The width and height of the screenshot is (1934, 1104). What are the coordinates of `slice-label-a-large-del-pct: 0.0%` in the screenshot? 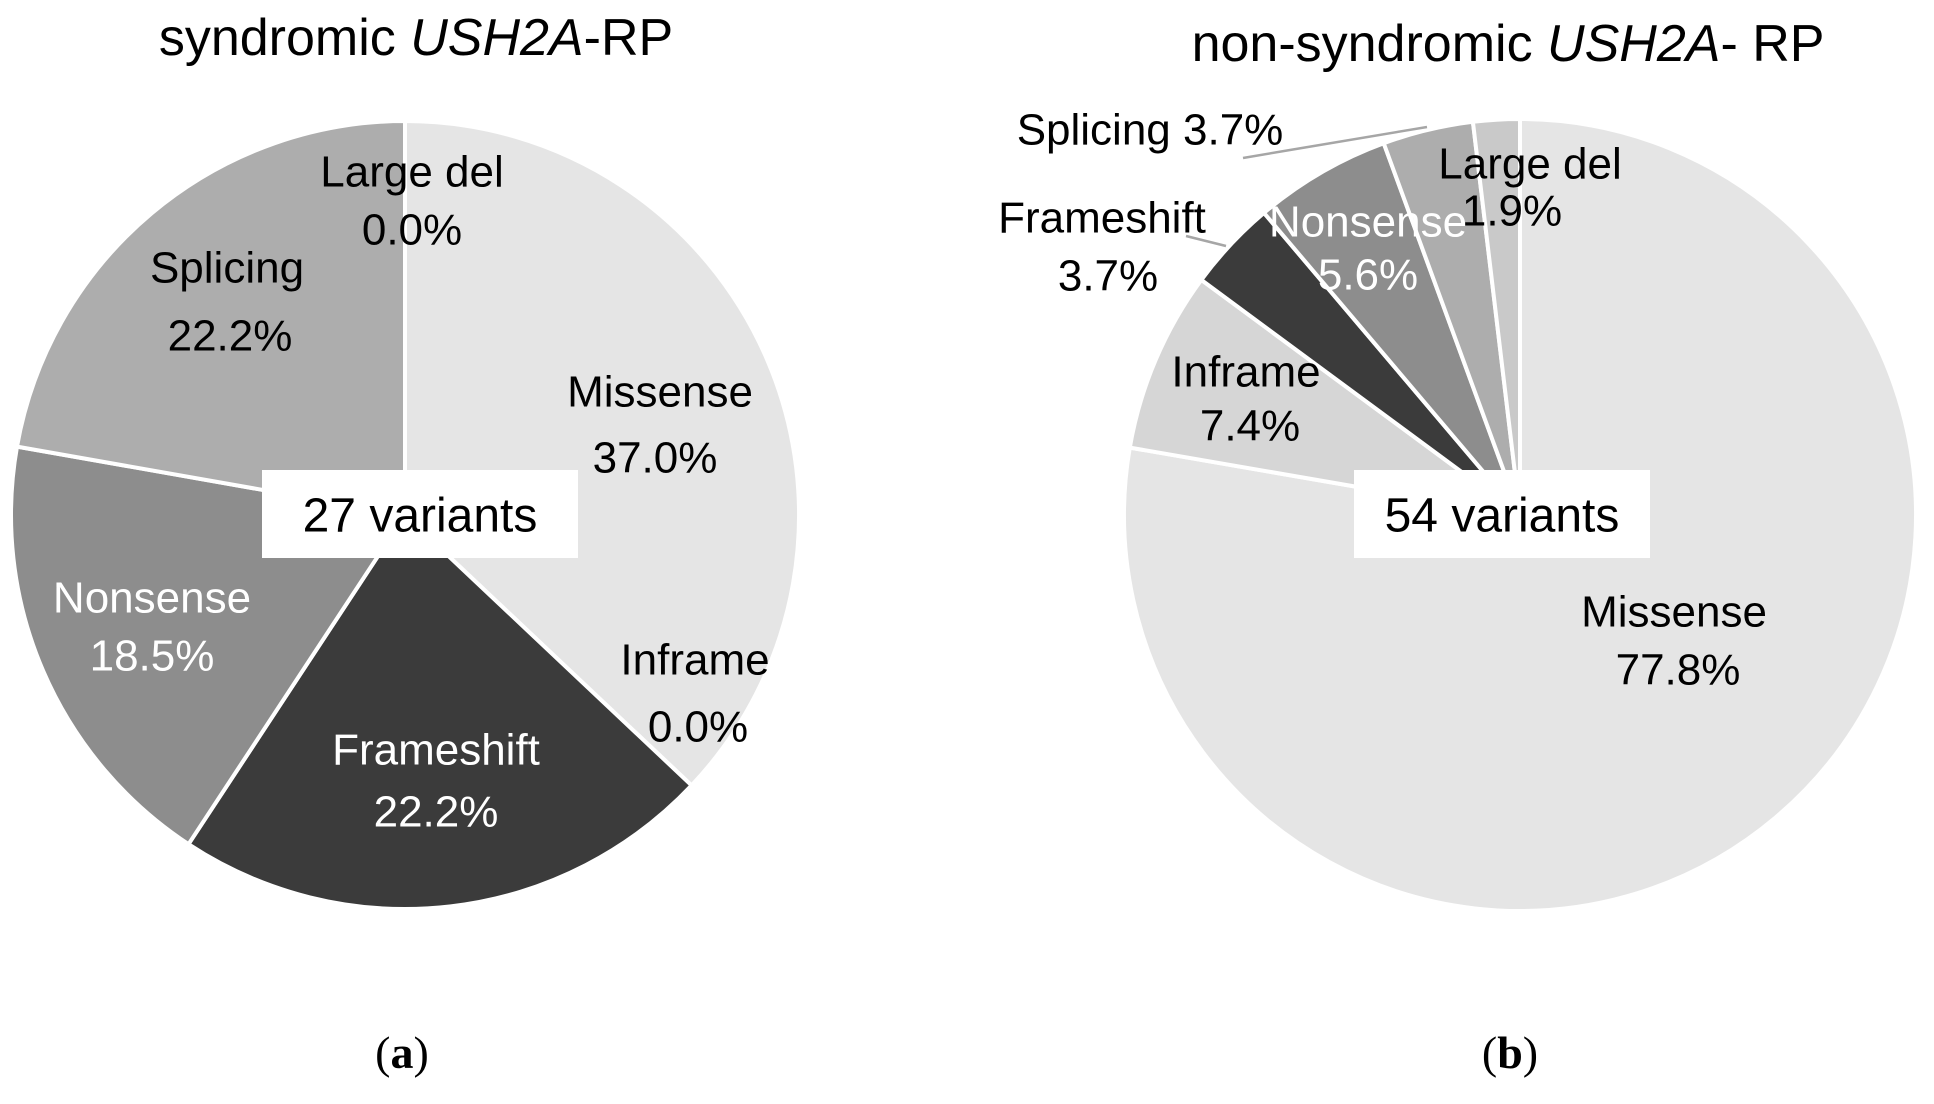 It's located at (412, 230).